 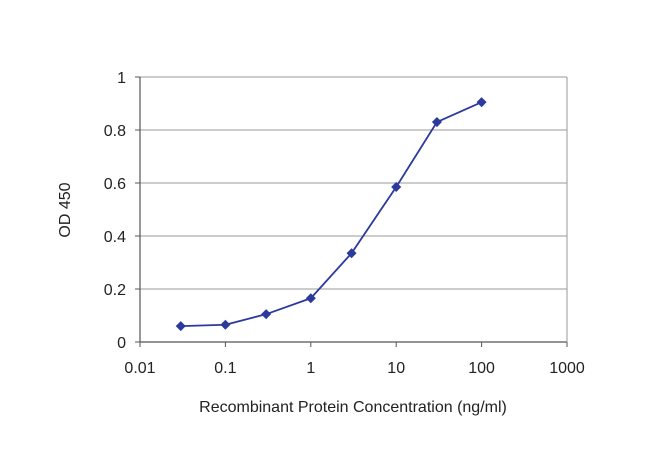 What do you see at coordinates (354, 368) in the screenshot?
I see `x-tick-labels: 0.01 0.1 1 10 100 1000` at bounding box center [354, 368].